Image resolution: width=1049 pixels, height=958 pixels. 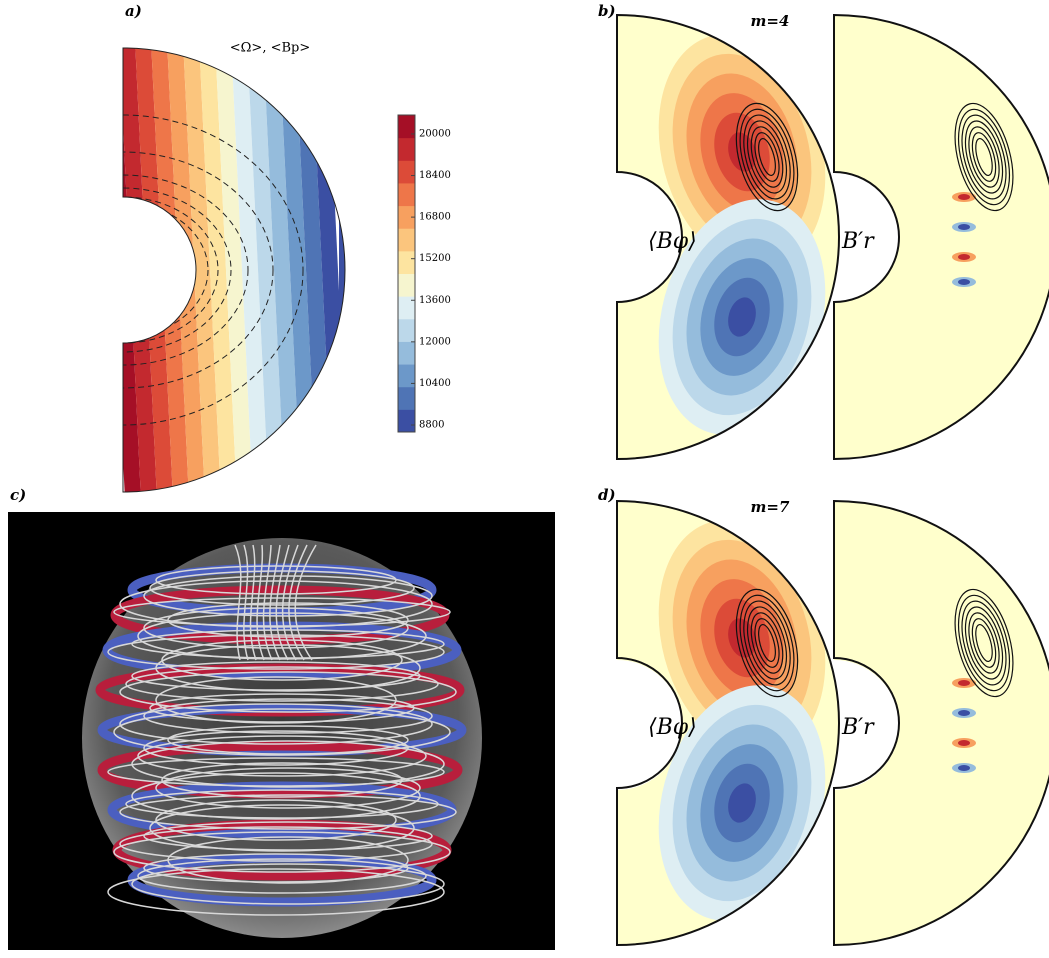 I want to click on panel-label: c), so click(x=18, y=495).